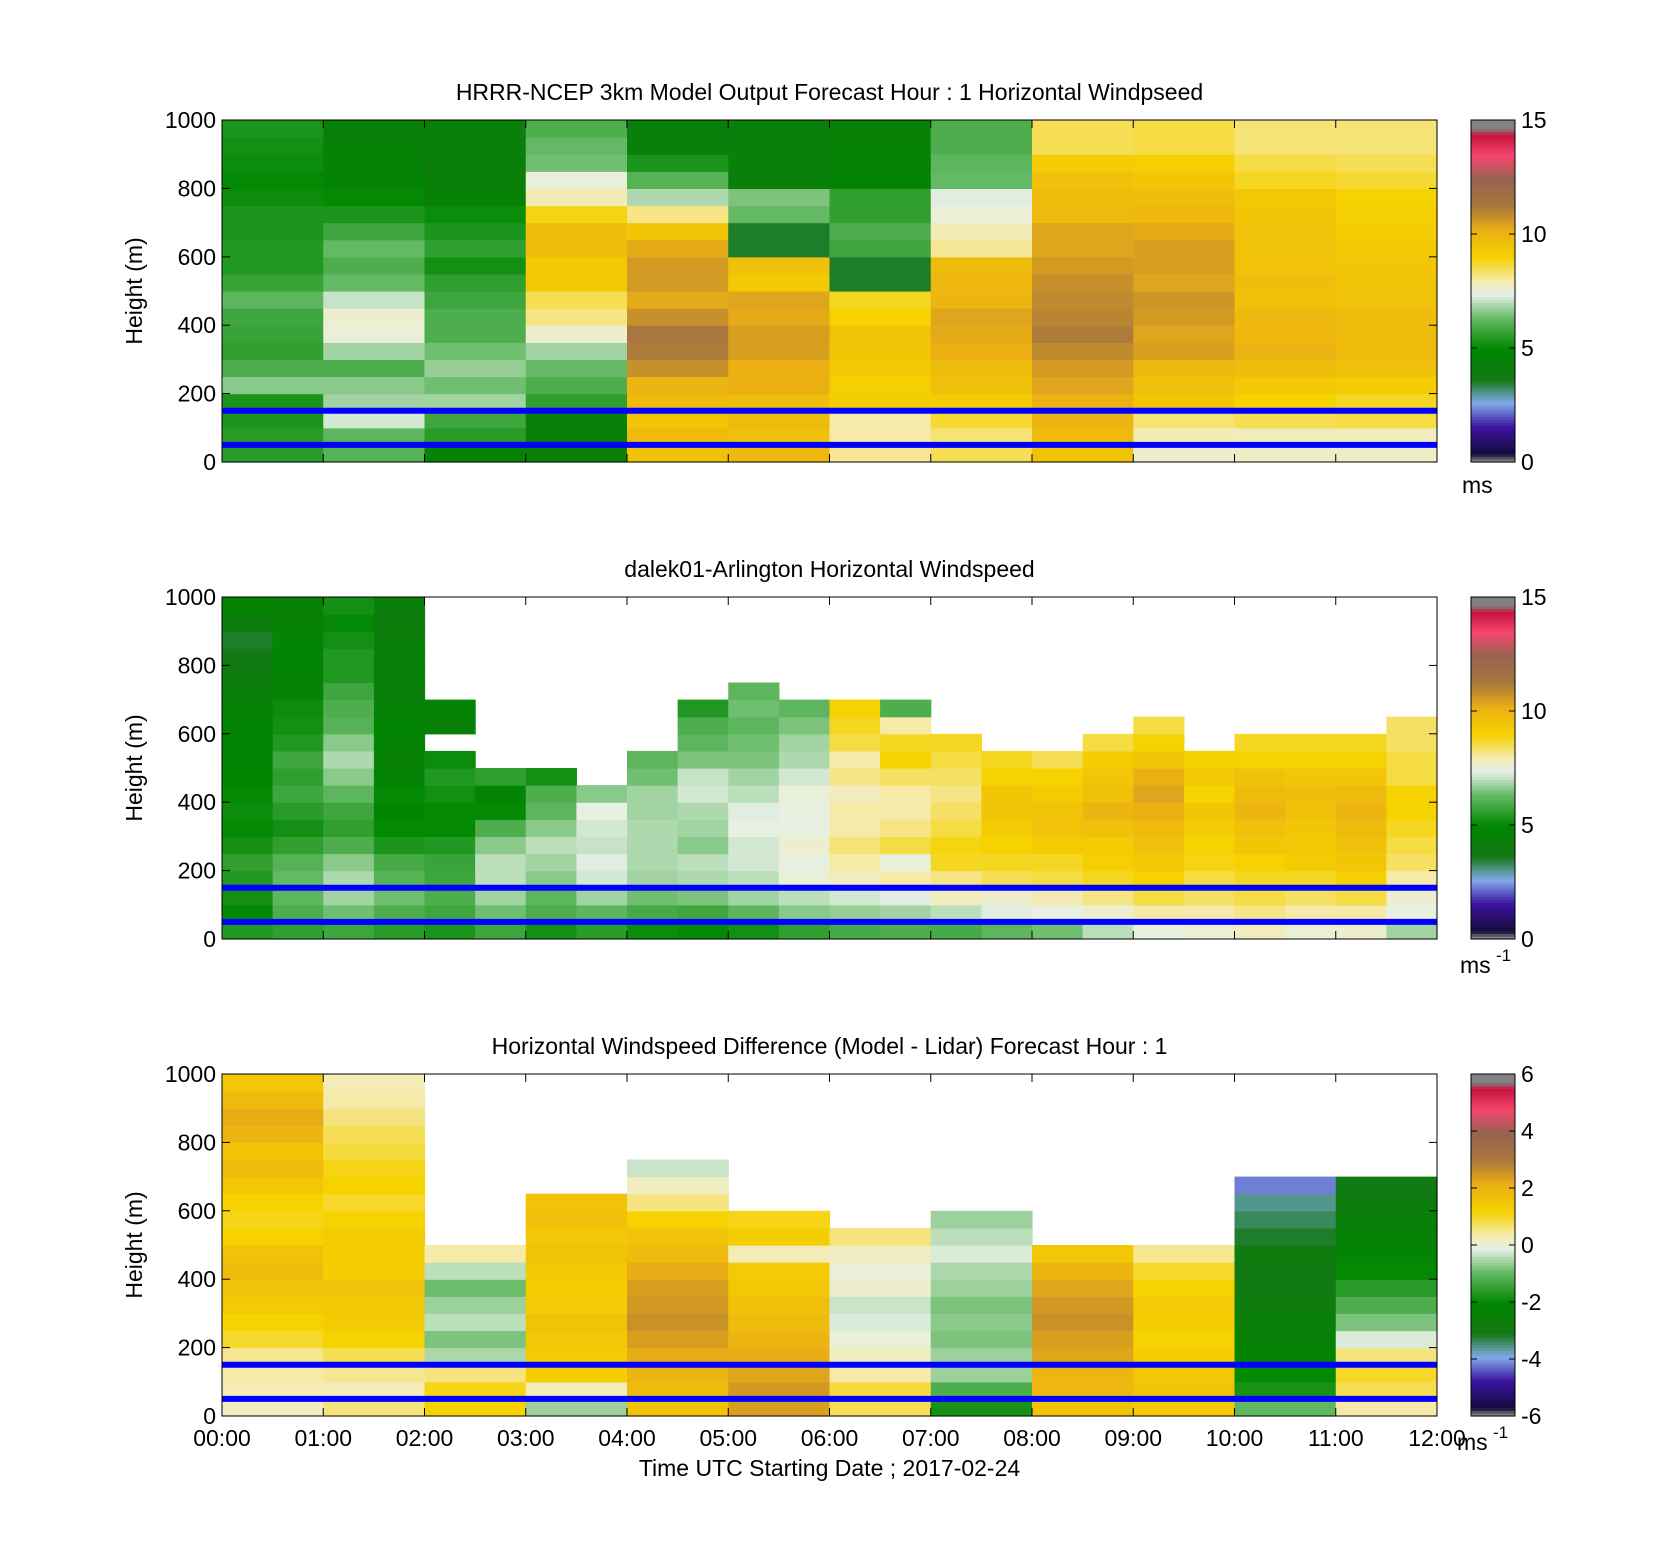 Image resolution: width=1680 pixels, height=1561 pixels. Describe the element at coordinates (1133, 1438) in the screenshot. I see `x-tick-label: 09:00` at that location.